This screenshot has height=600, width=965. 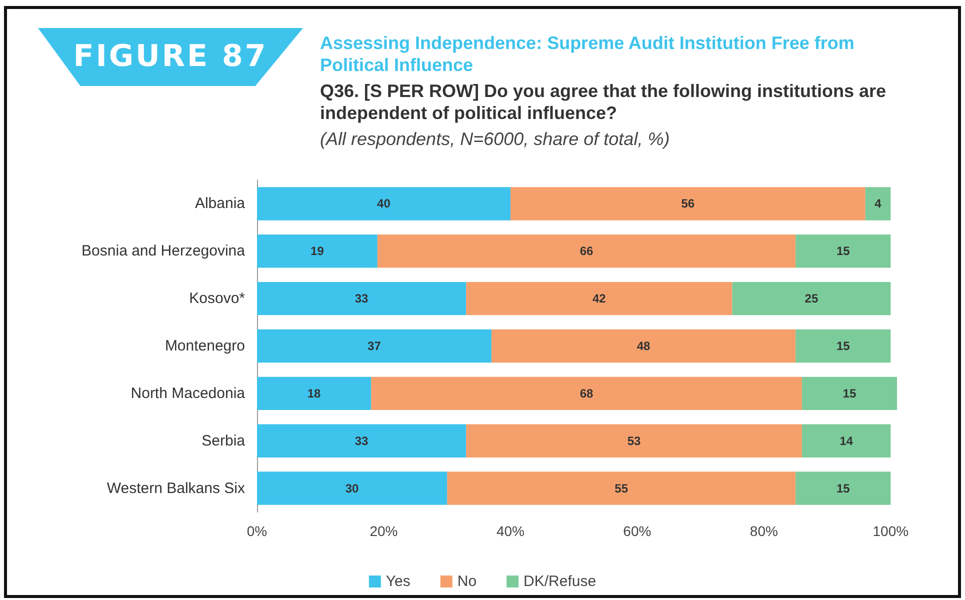 I want to click on x-tick-label: 60%, so click(x=637, y=531).